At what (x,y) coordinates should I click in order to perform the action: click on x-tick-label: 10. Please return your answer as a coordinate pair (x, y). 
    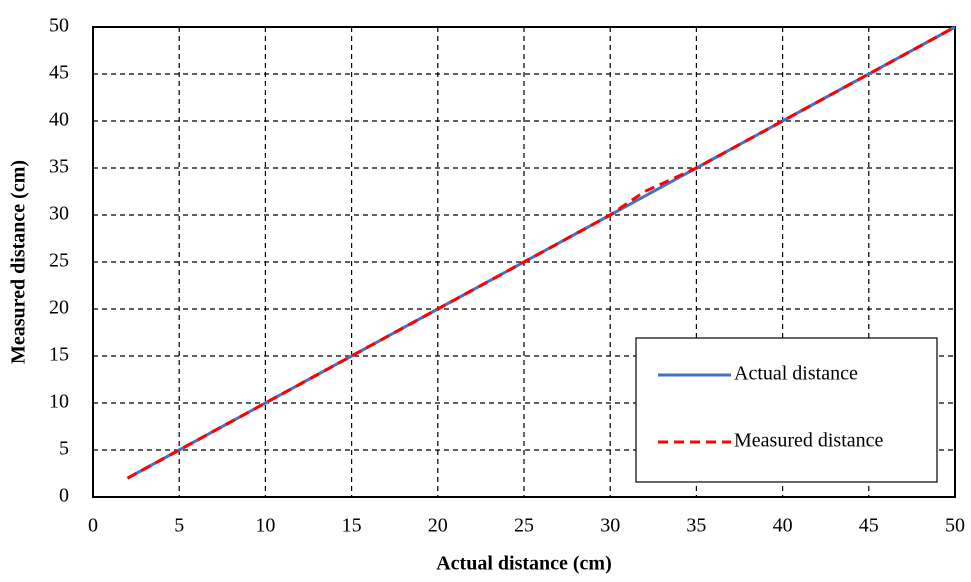
    Looking at the image, I should click on (265, 526).